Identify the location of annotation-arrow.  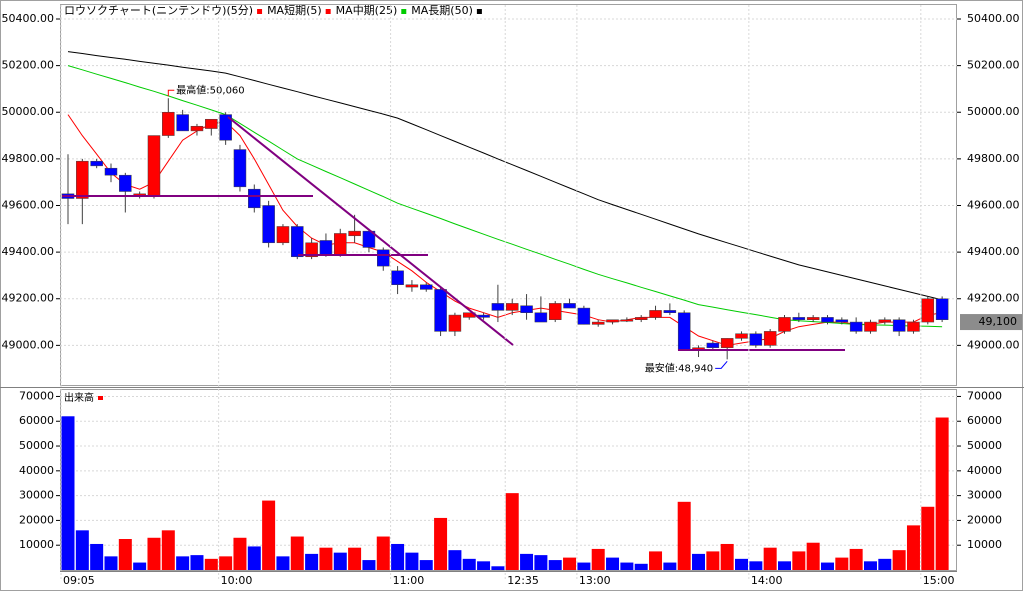
(721, 365).